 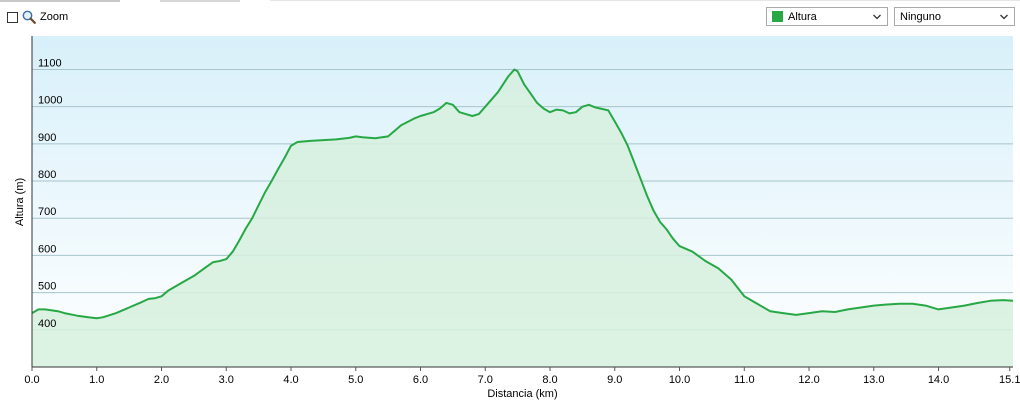 I want to click on y-tick-label: 800, so click(x=47, y=175).